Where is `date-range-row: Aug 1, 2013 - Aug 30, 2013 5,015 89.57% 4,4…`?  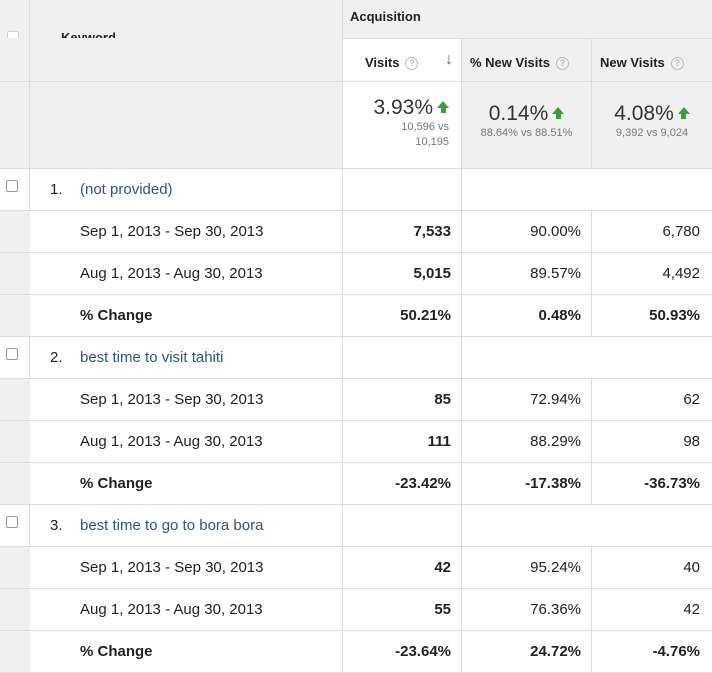
date-range-row: Aug 1, 2013 - Aug 30, 2013 5,015 89.57% 4,4… is located at coordinates (356, 274).